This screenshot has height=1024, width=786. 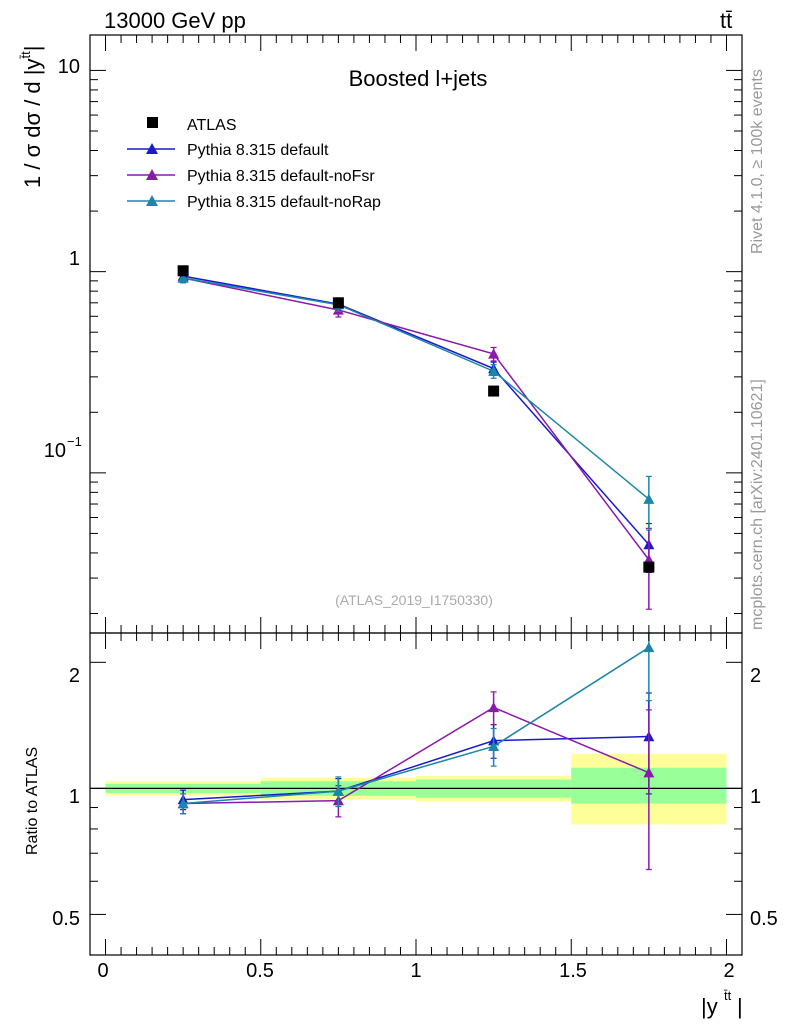 What do you see at coordinates (573, 971) in the screenshot?
I see `xtick-label-1.5: 1.5` at bounding box center [573, 971].